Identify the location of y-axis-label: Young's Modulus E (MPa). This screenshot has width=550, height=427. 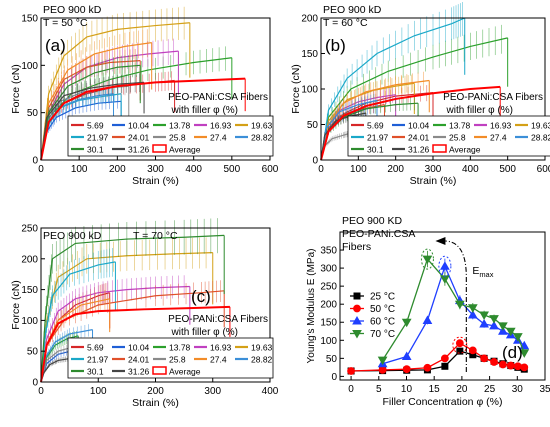
(311, 306).